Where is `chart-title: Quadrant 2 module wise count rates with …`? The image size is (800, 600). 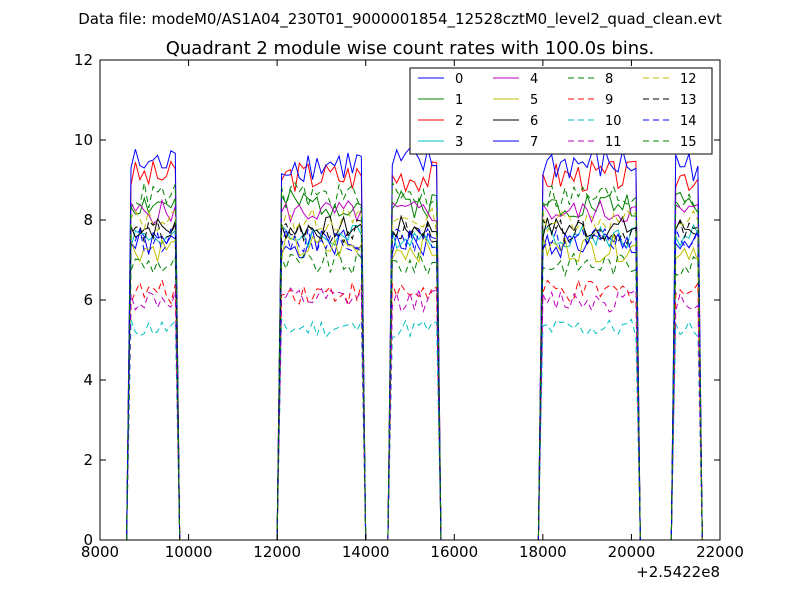 chart-title: Quadrant 2 module wise count rates with … is located at coordinates (410, 48).